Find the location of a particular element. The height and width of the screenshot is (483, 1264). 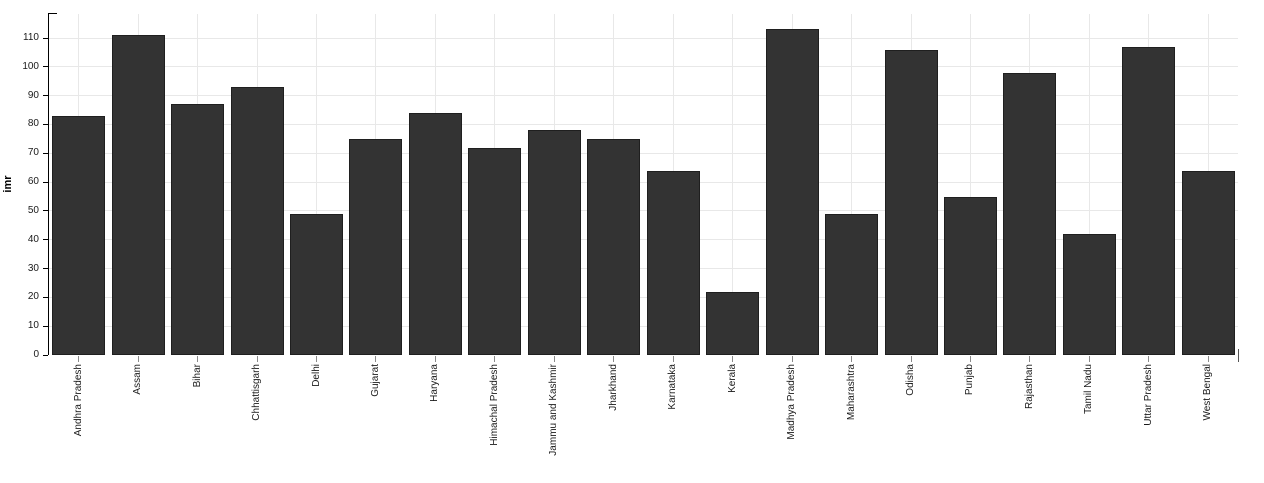

x-tick-label: Jammu and Kashmir is located at coordinates (554, 410).